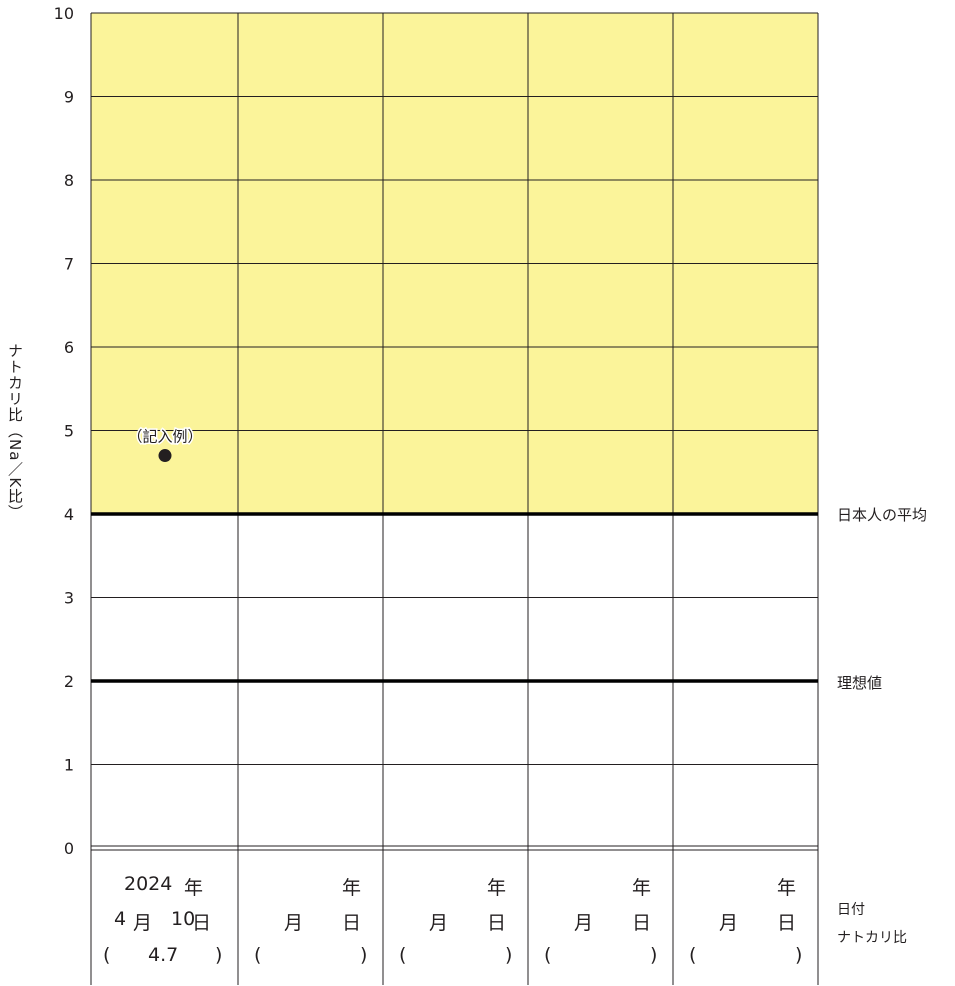 The height and width of the screenshot is (986, 955). I want to click on reference-label-average: 日本人の平均, so click(882, 515).